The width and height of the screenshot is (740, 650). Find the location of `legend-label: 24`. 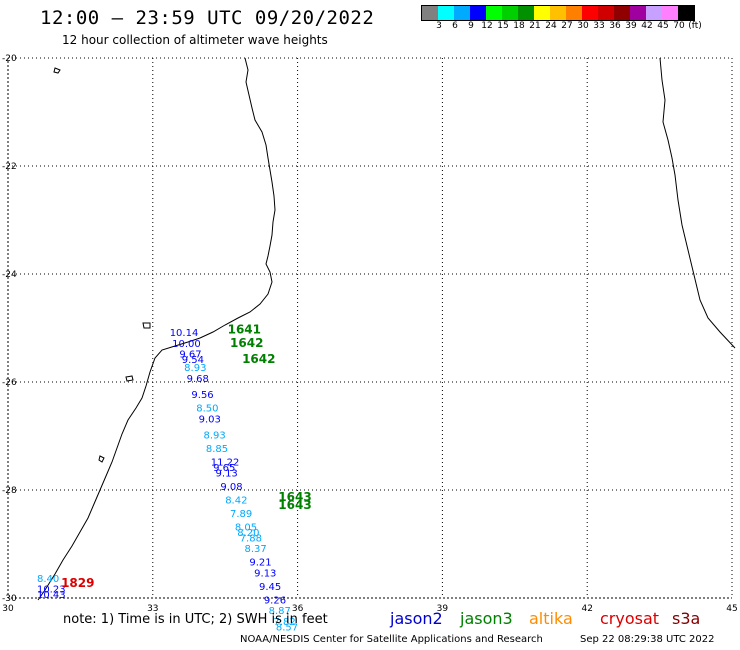

legend-label: 24 is located at coordinates (551, 26).